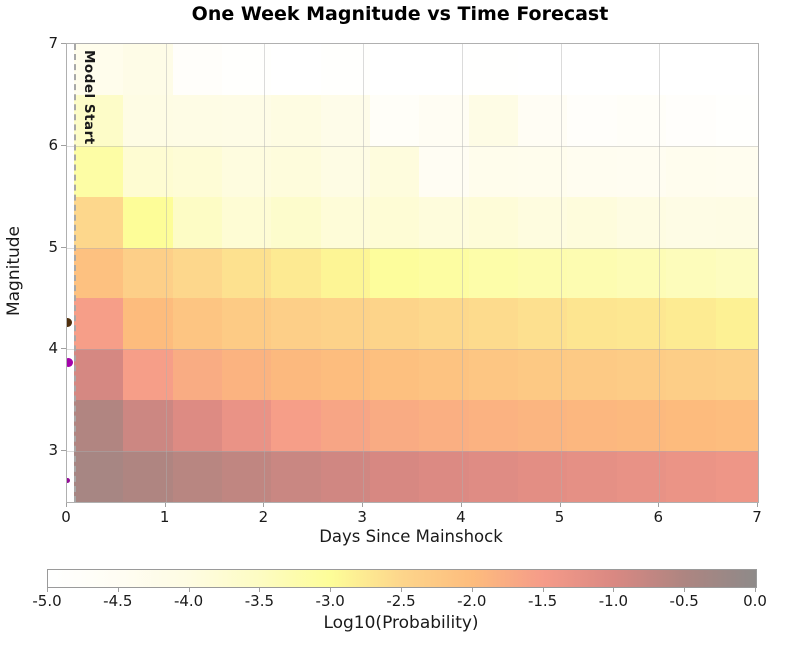 The width and height of the screenshot is (800, 650). I want to click on colorbar-tick-label: -2.5, so click(401, 601).